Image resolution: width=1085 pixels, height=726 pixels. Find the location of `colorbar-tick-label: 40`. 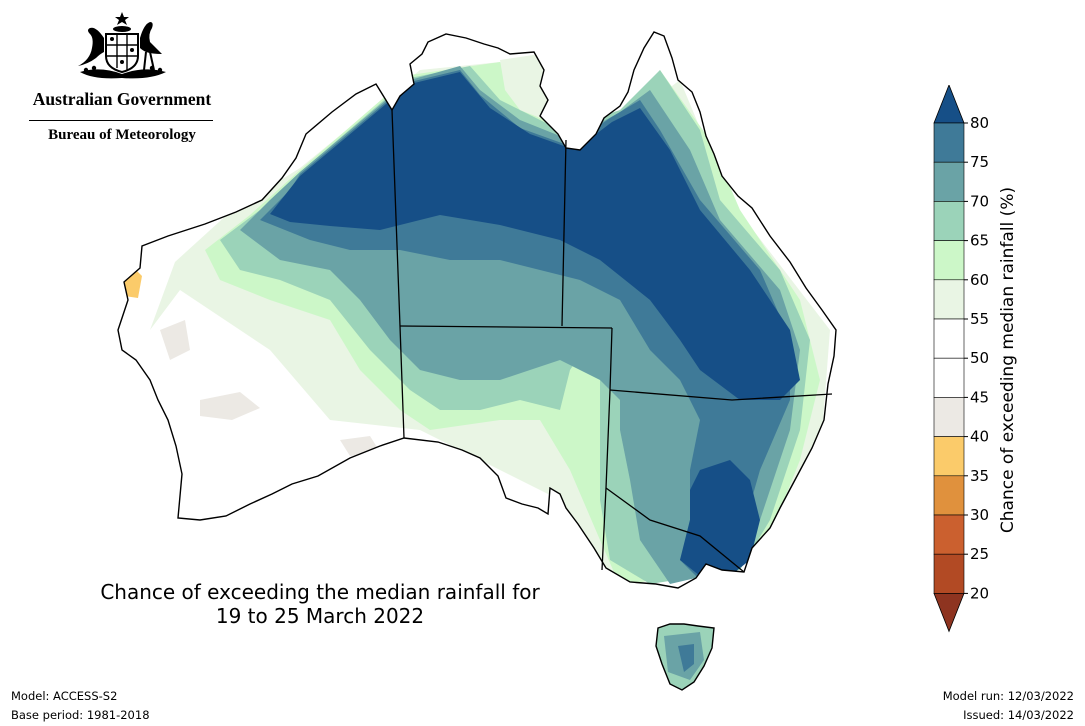

colorbar-tick-label: 40 is located at coordinates (979, 437).